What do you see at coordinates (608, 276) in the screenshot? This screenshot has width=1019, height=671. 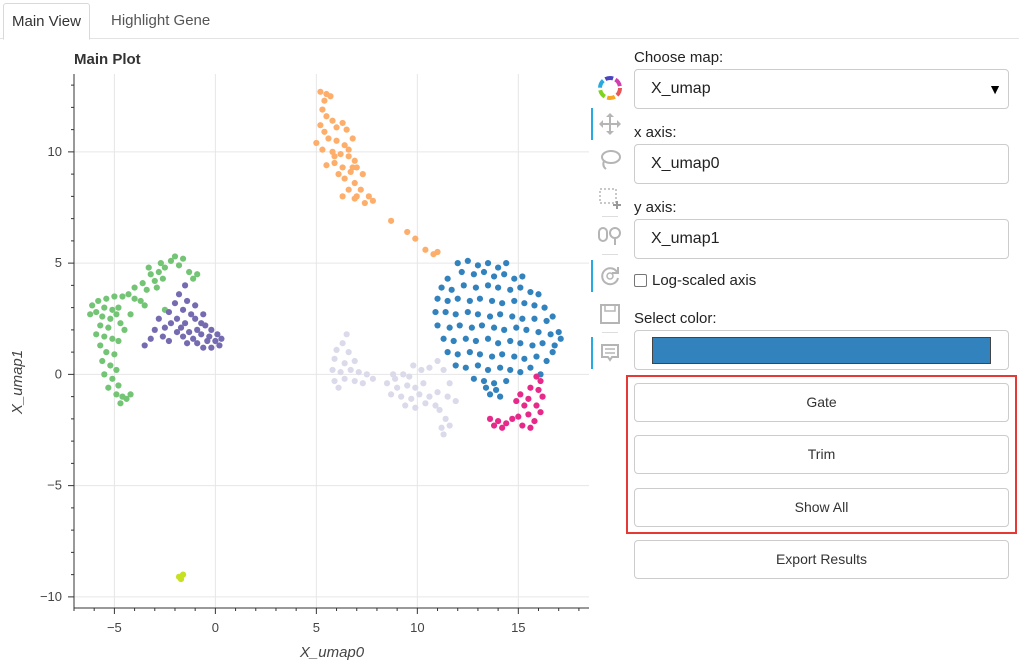 I see `reset-icon` at bounding box center [608, 276].